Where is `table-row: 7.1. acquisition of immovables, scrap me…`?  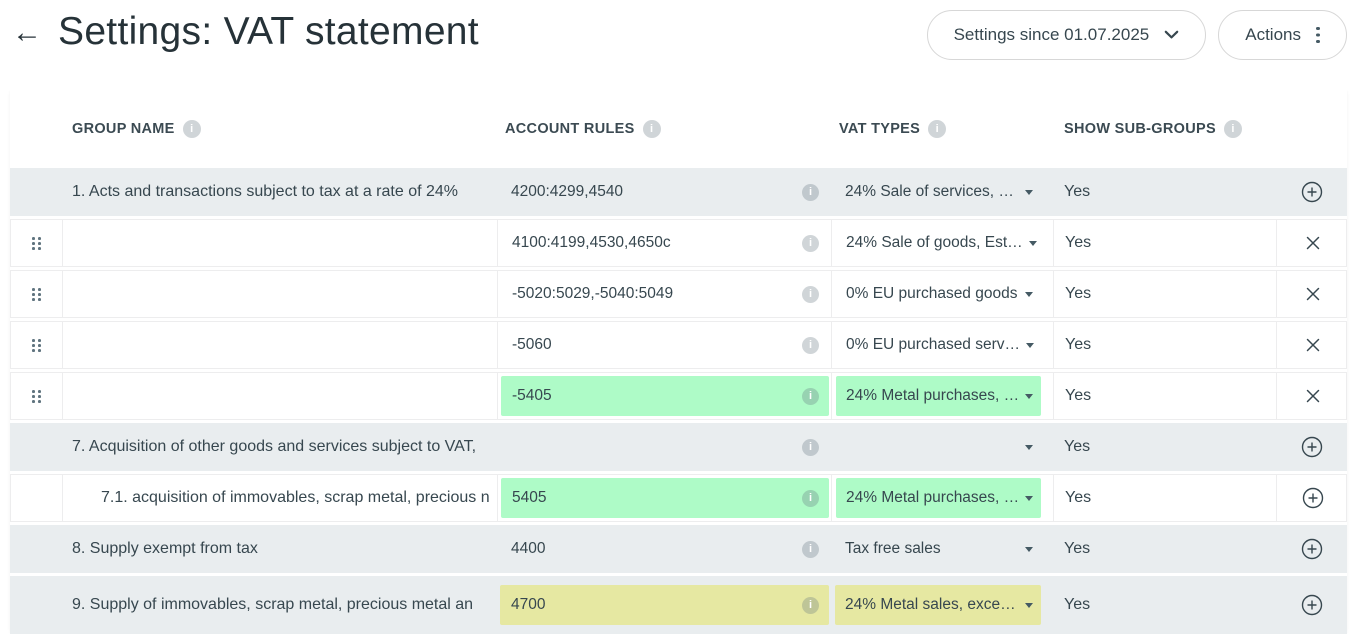 table-row: 7.1. acquisition of immovables, scrap me… is located at coordinates (678, 498).